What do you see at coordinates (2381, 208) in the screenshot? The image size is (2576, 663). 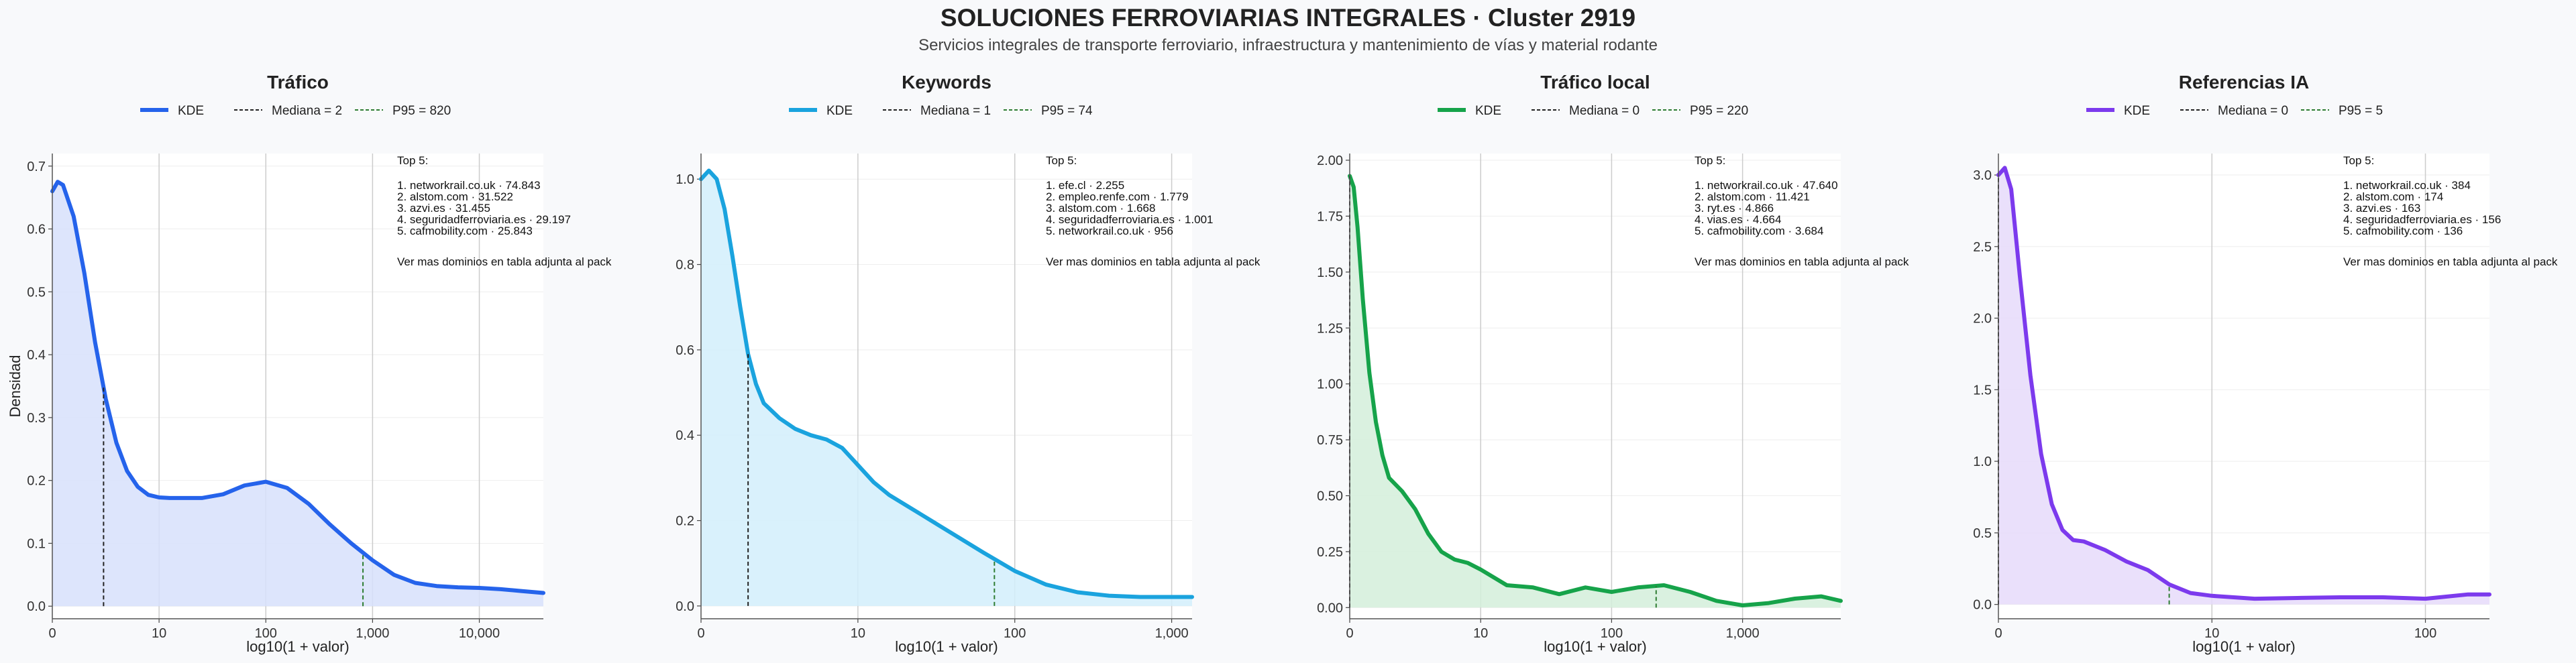 I see `top5-item: 3. azvi.es · 163` at bounding box center [2381, 208].